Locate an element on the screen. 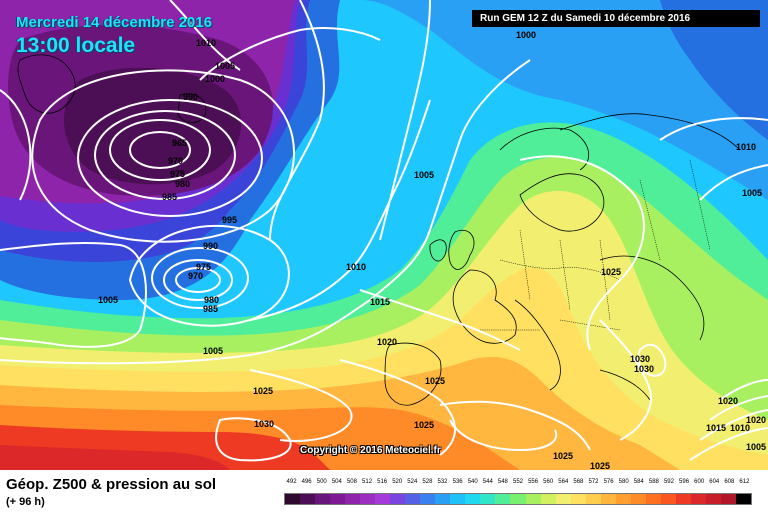 Image resolution: width=768 pixels, height=512 pixels. scale-value: 532 is located at coordinates (442, 482).